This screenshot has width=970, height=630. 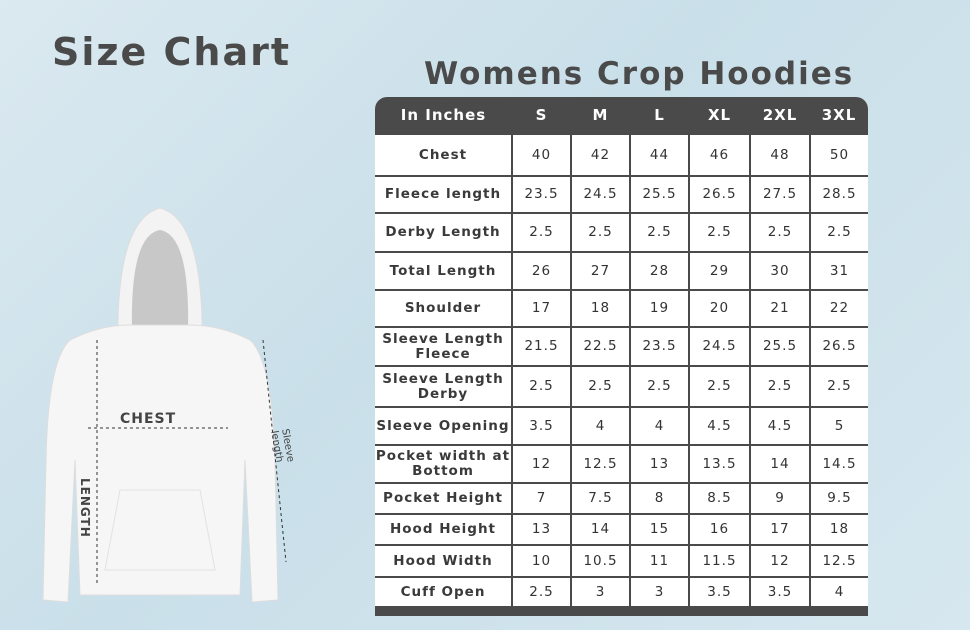 What do you see at coordinates (600, 561) in the screenshot?
I see `table-cell: 10.5` at bounding box center [600, 561].